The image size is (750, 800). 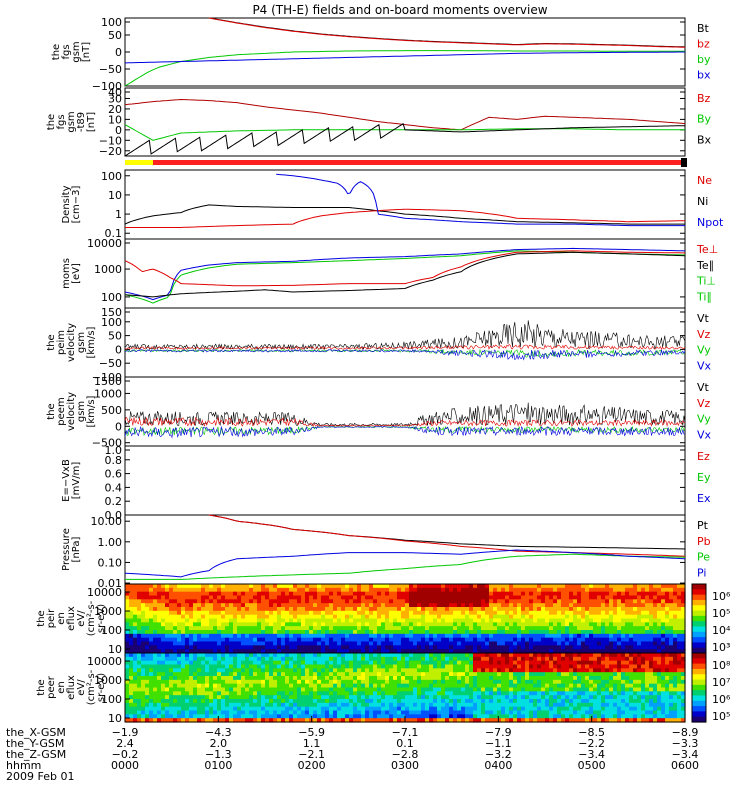 What do you see at coordinates (71, 411) in the screenshot?
I see `y-axis-label: the peem velocity gsm [km/s]` at bounding box center [71, 411].